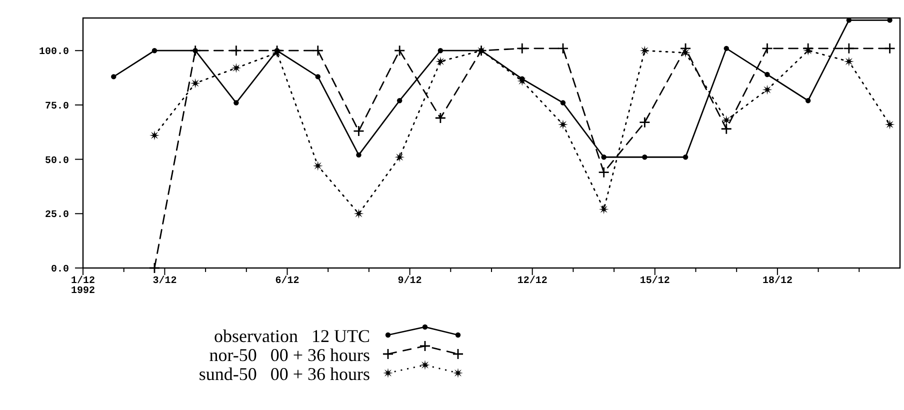 The width and height of the screenshot is (904, 410). What do you see at coordinates (56, 106) in the screenshot?
I see `y-tick-label: 75.0` at bounding box center [56, 106].